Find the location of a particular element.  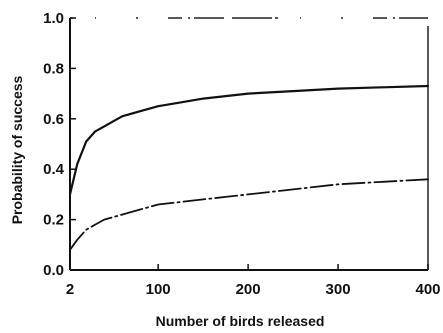

x-tick-label: 2 is located at coordinates (70, 289).